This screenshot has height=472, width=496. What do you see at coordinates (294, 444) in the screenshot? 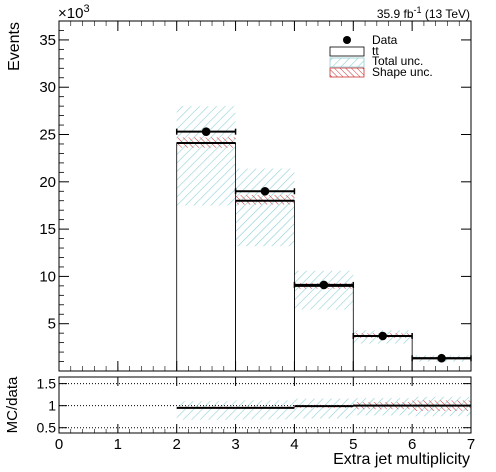
I see `x-tick-label-4: 4` at bounding box center [294, 444].